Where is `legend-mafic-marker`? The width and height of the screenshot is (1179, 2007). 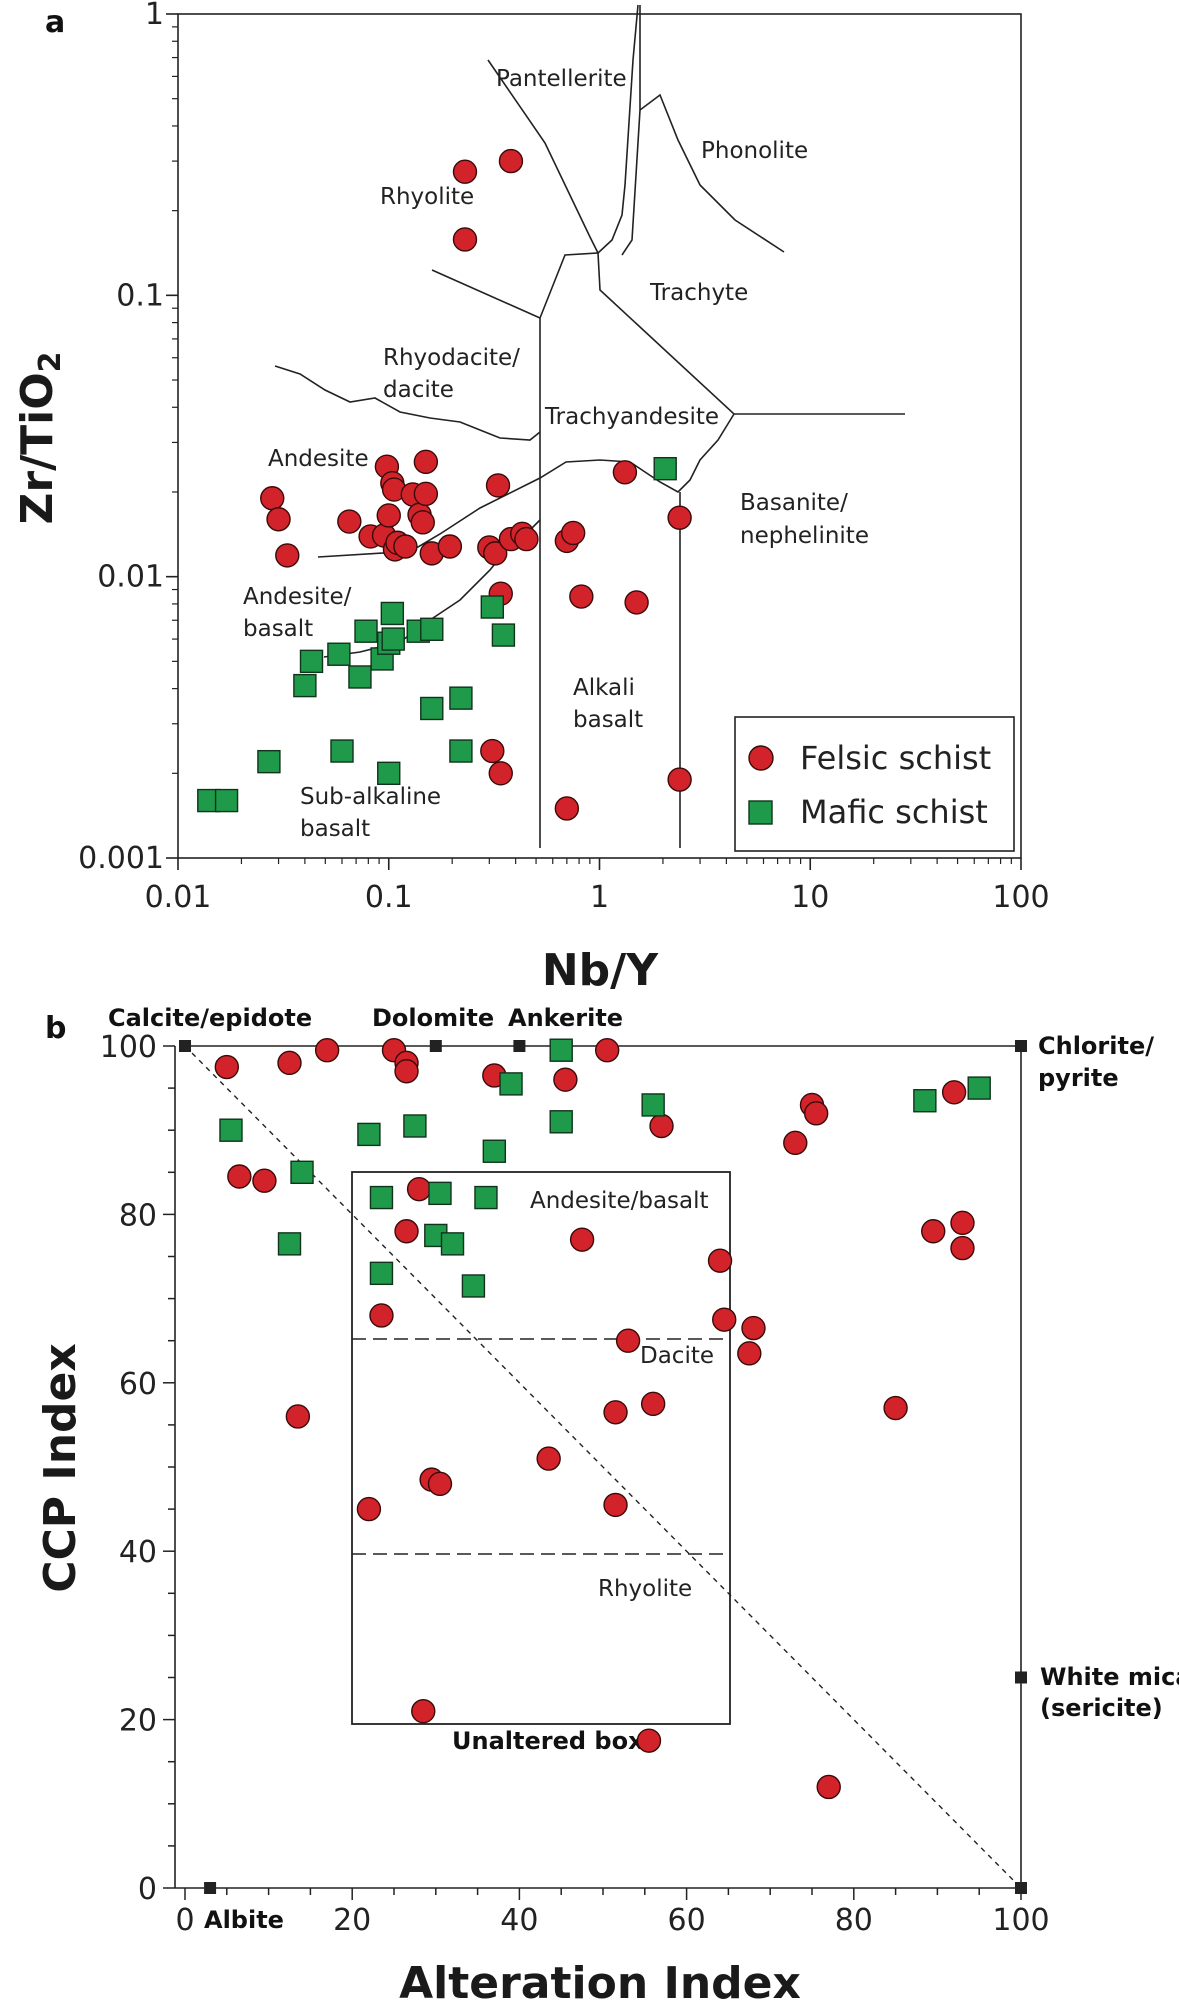 legend-mafic-marker is located at coordinates (760, 812).